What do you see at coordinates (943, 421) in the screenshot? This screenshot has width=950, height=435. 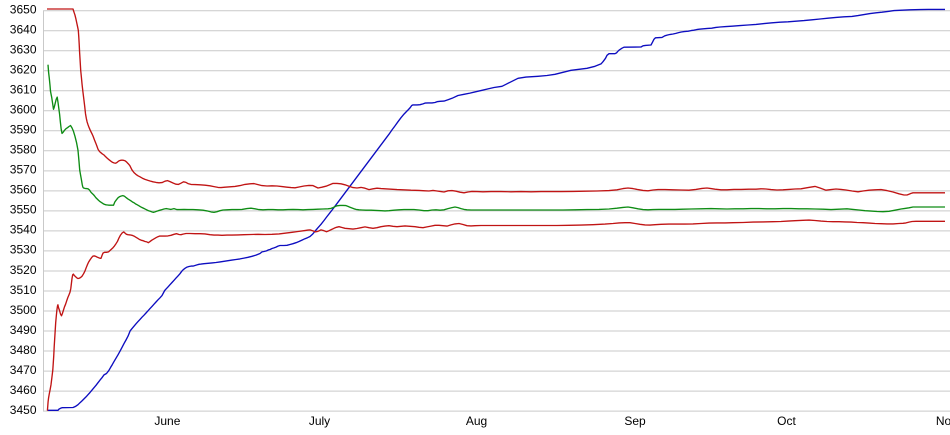 I see `svg-text: Nov` at bounding box center [943, 421].